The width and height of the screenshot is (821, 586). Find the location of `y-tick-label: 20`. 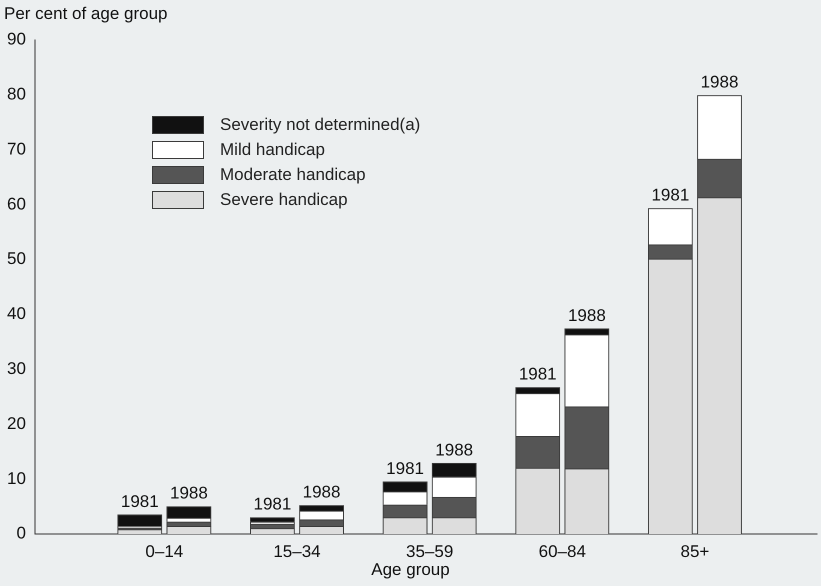

y-tick-label: 20 is located at coordinates (16, 423).